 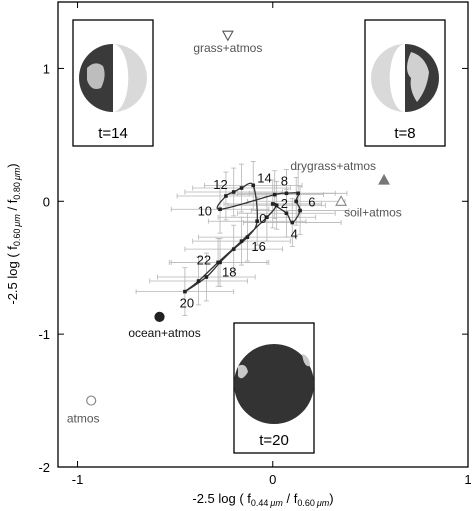 I want to click on y-axis-label: -2.5 log ( f0.60μm / f0.80μm), so click(x=13, y=233).